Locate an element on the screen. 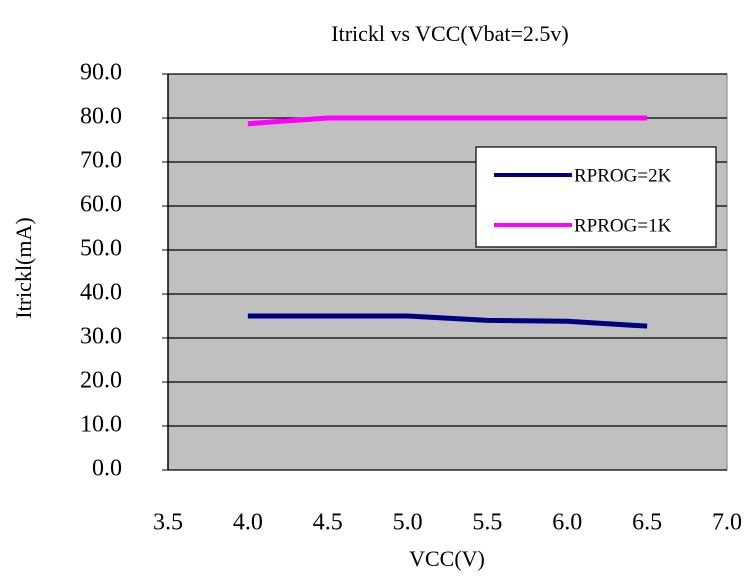 This screenshot has height=578, width=748. x-tick-label: 5.5 is located at coordinates (487, 523).